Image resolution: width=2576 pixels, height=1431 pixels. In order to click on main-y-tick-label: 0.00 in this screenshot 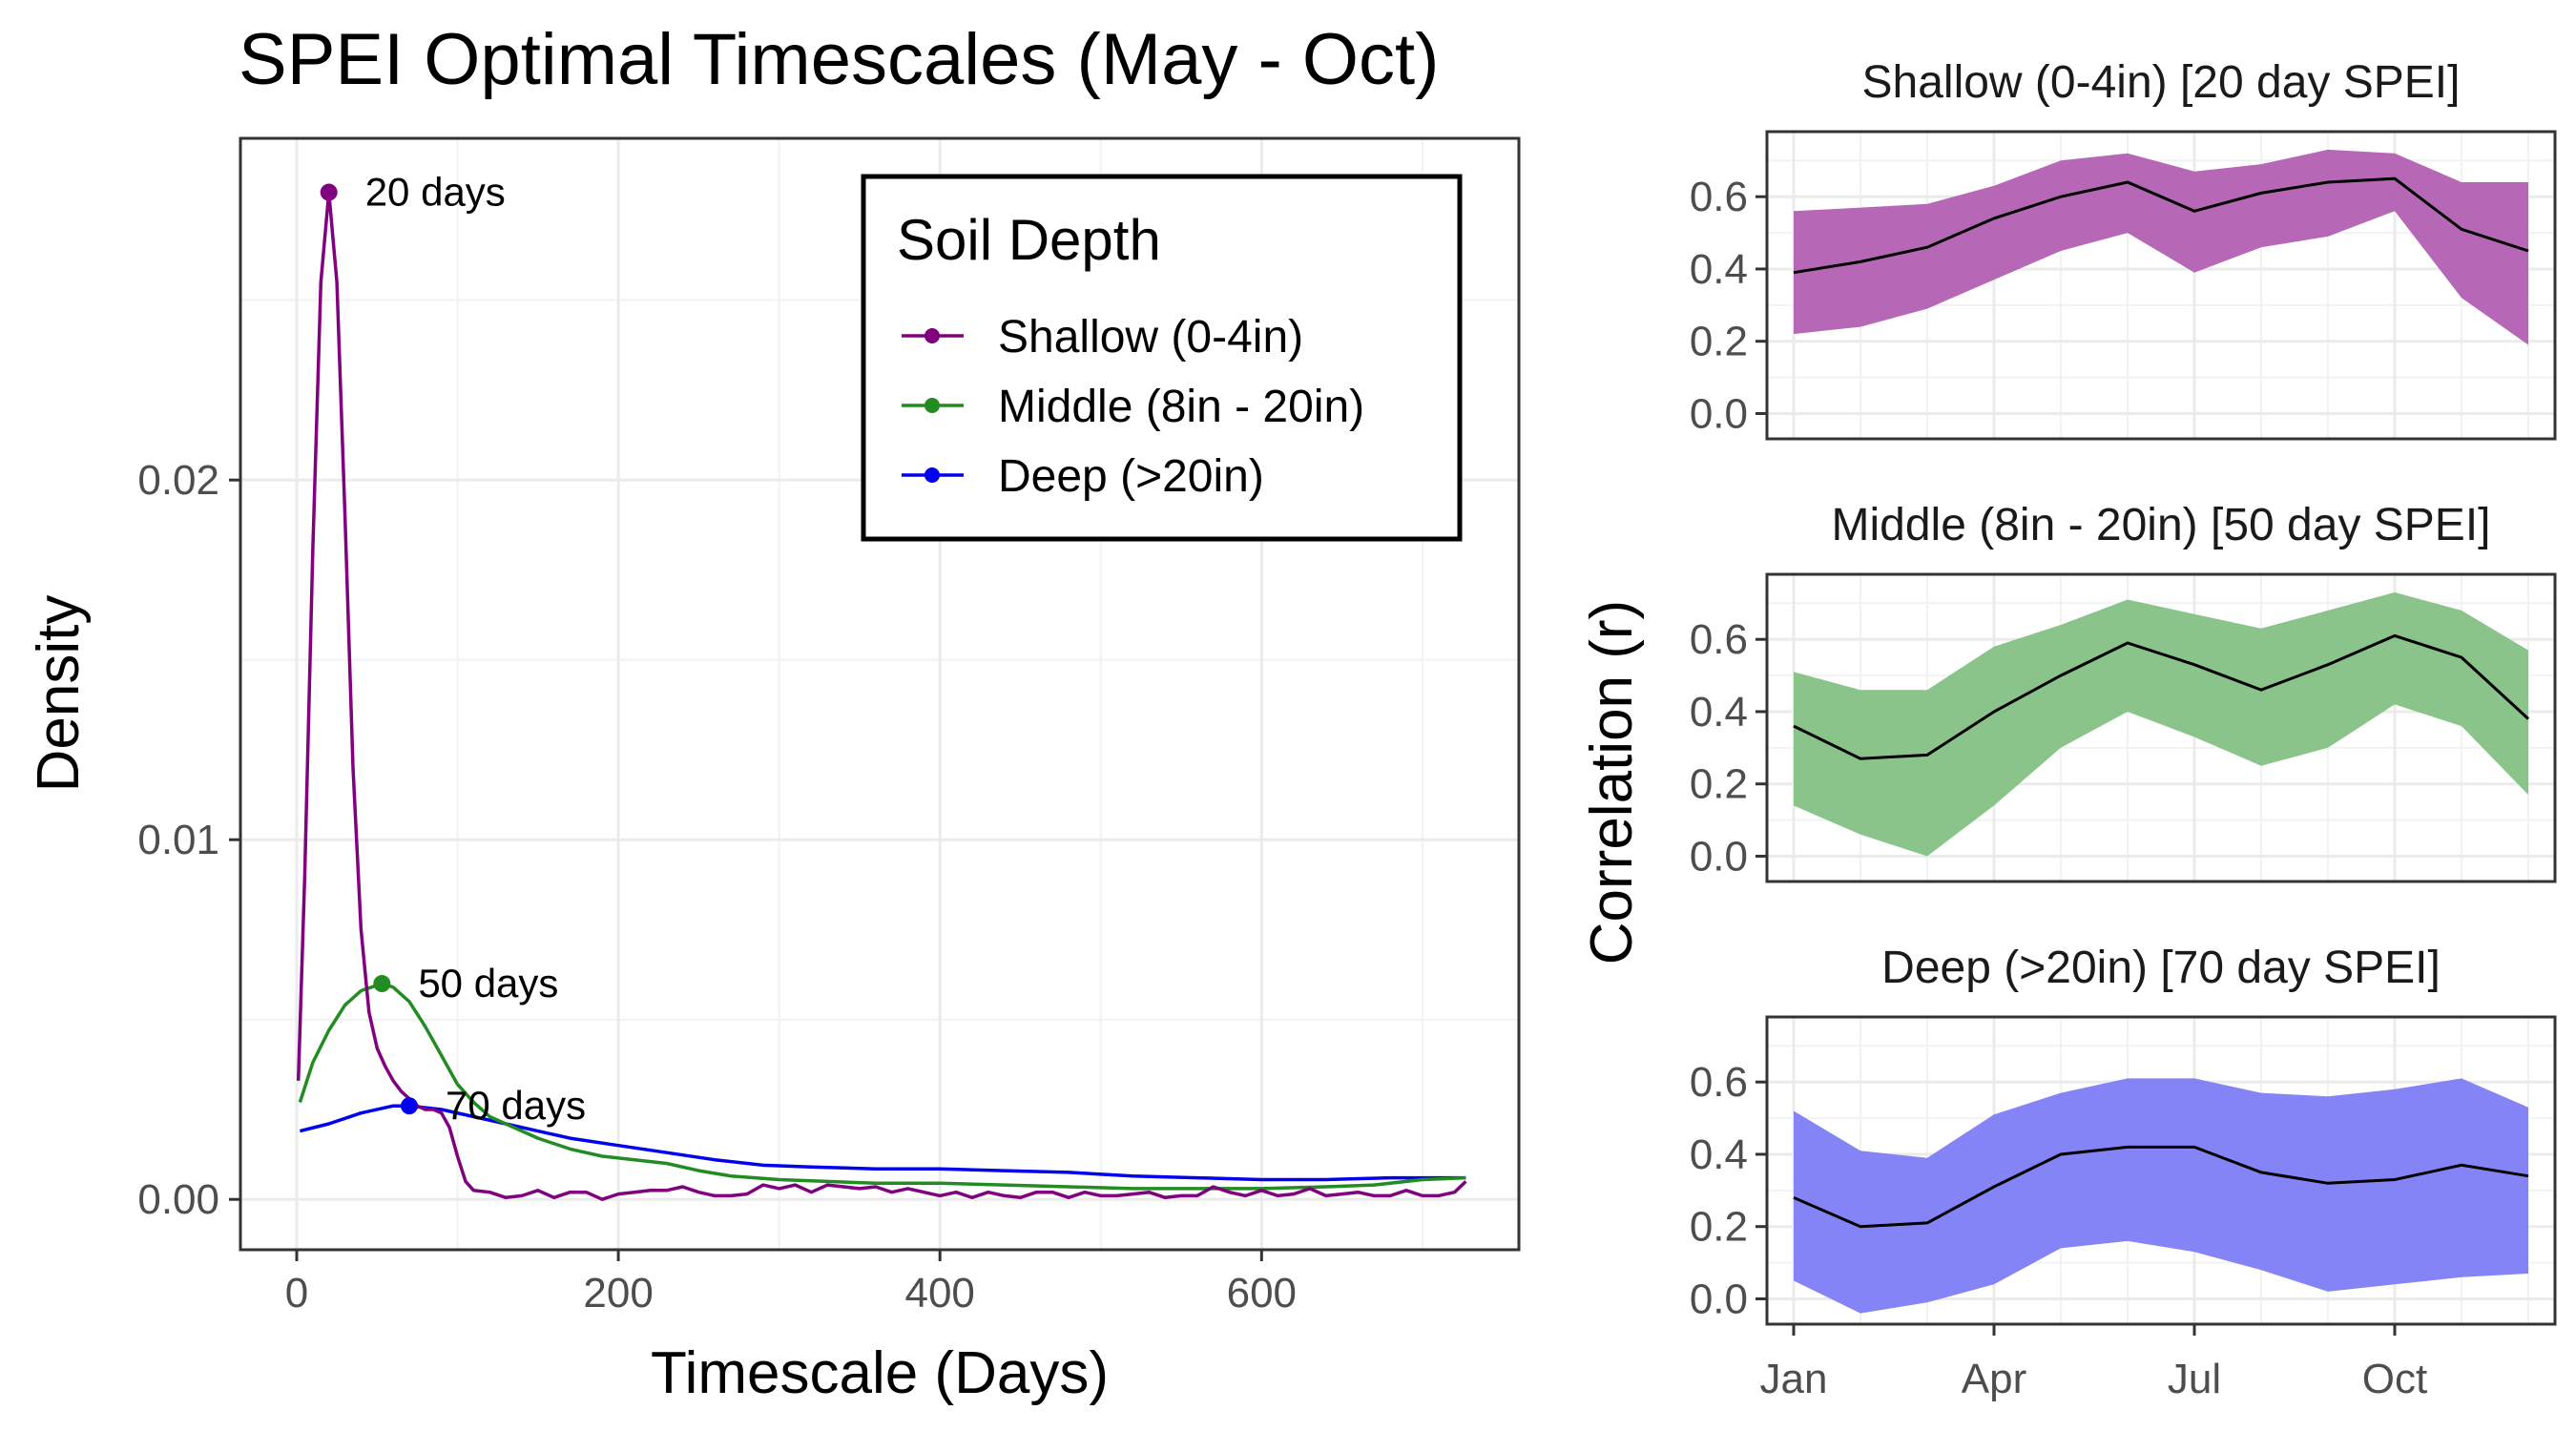, I will do `click(178, 1199)`.